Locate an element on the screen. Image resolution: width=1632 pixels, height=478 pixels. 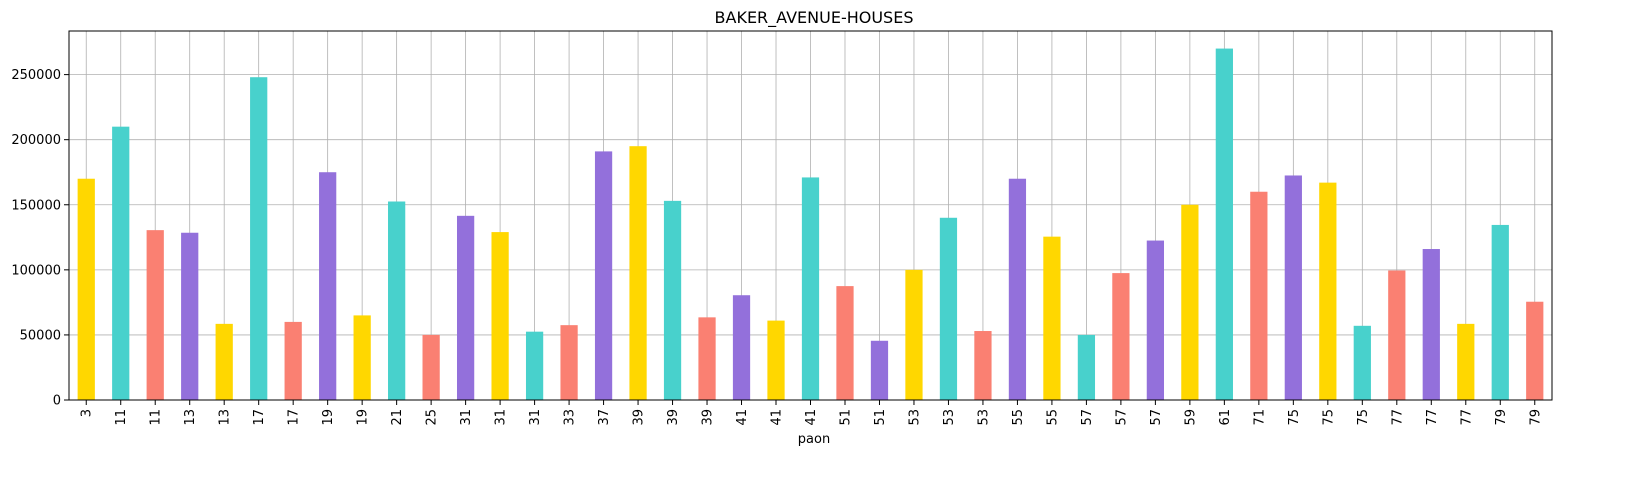
y-tick-label: 100000 is located at coordinates (36, 270).